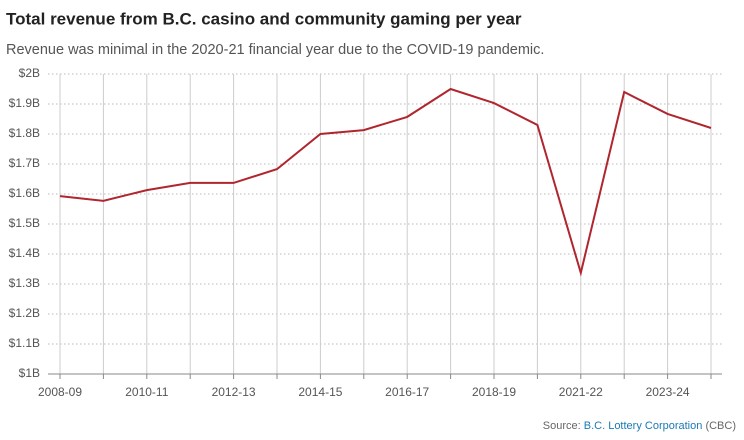  I want to click on x-tick-label: 2008-09, so click(60, 392).